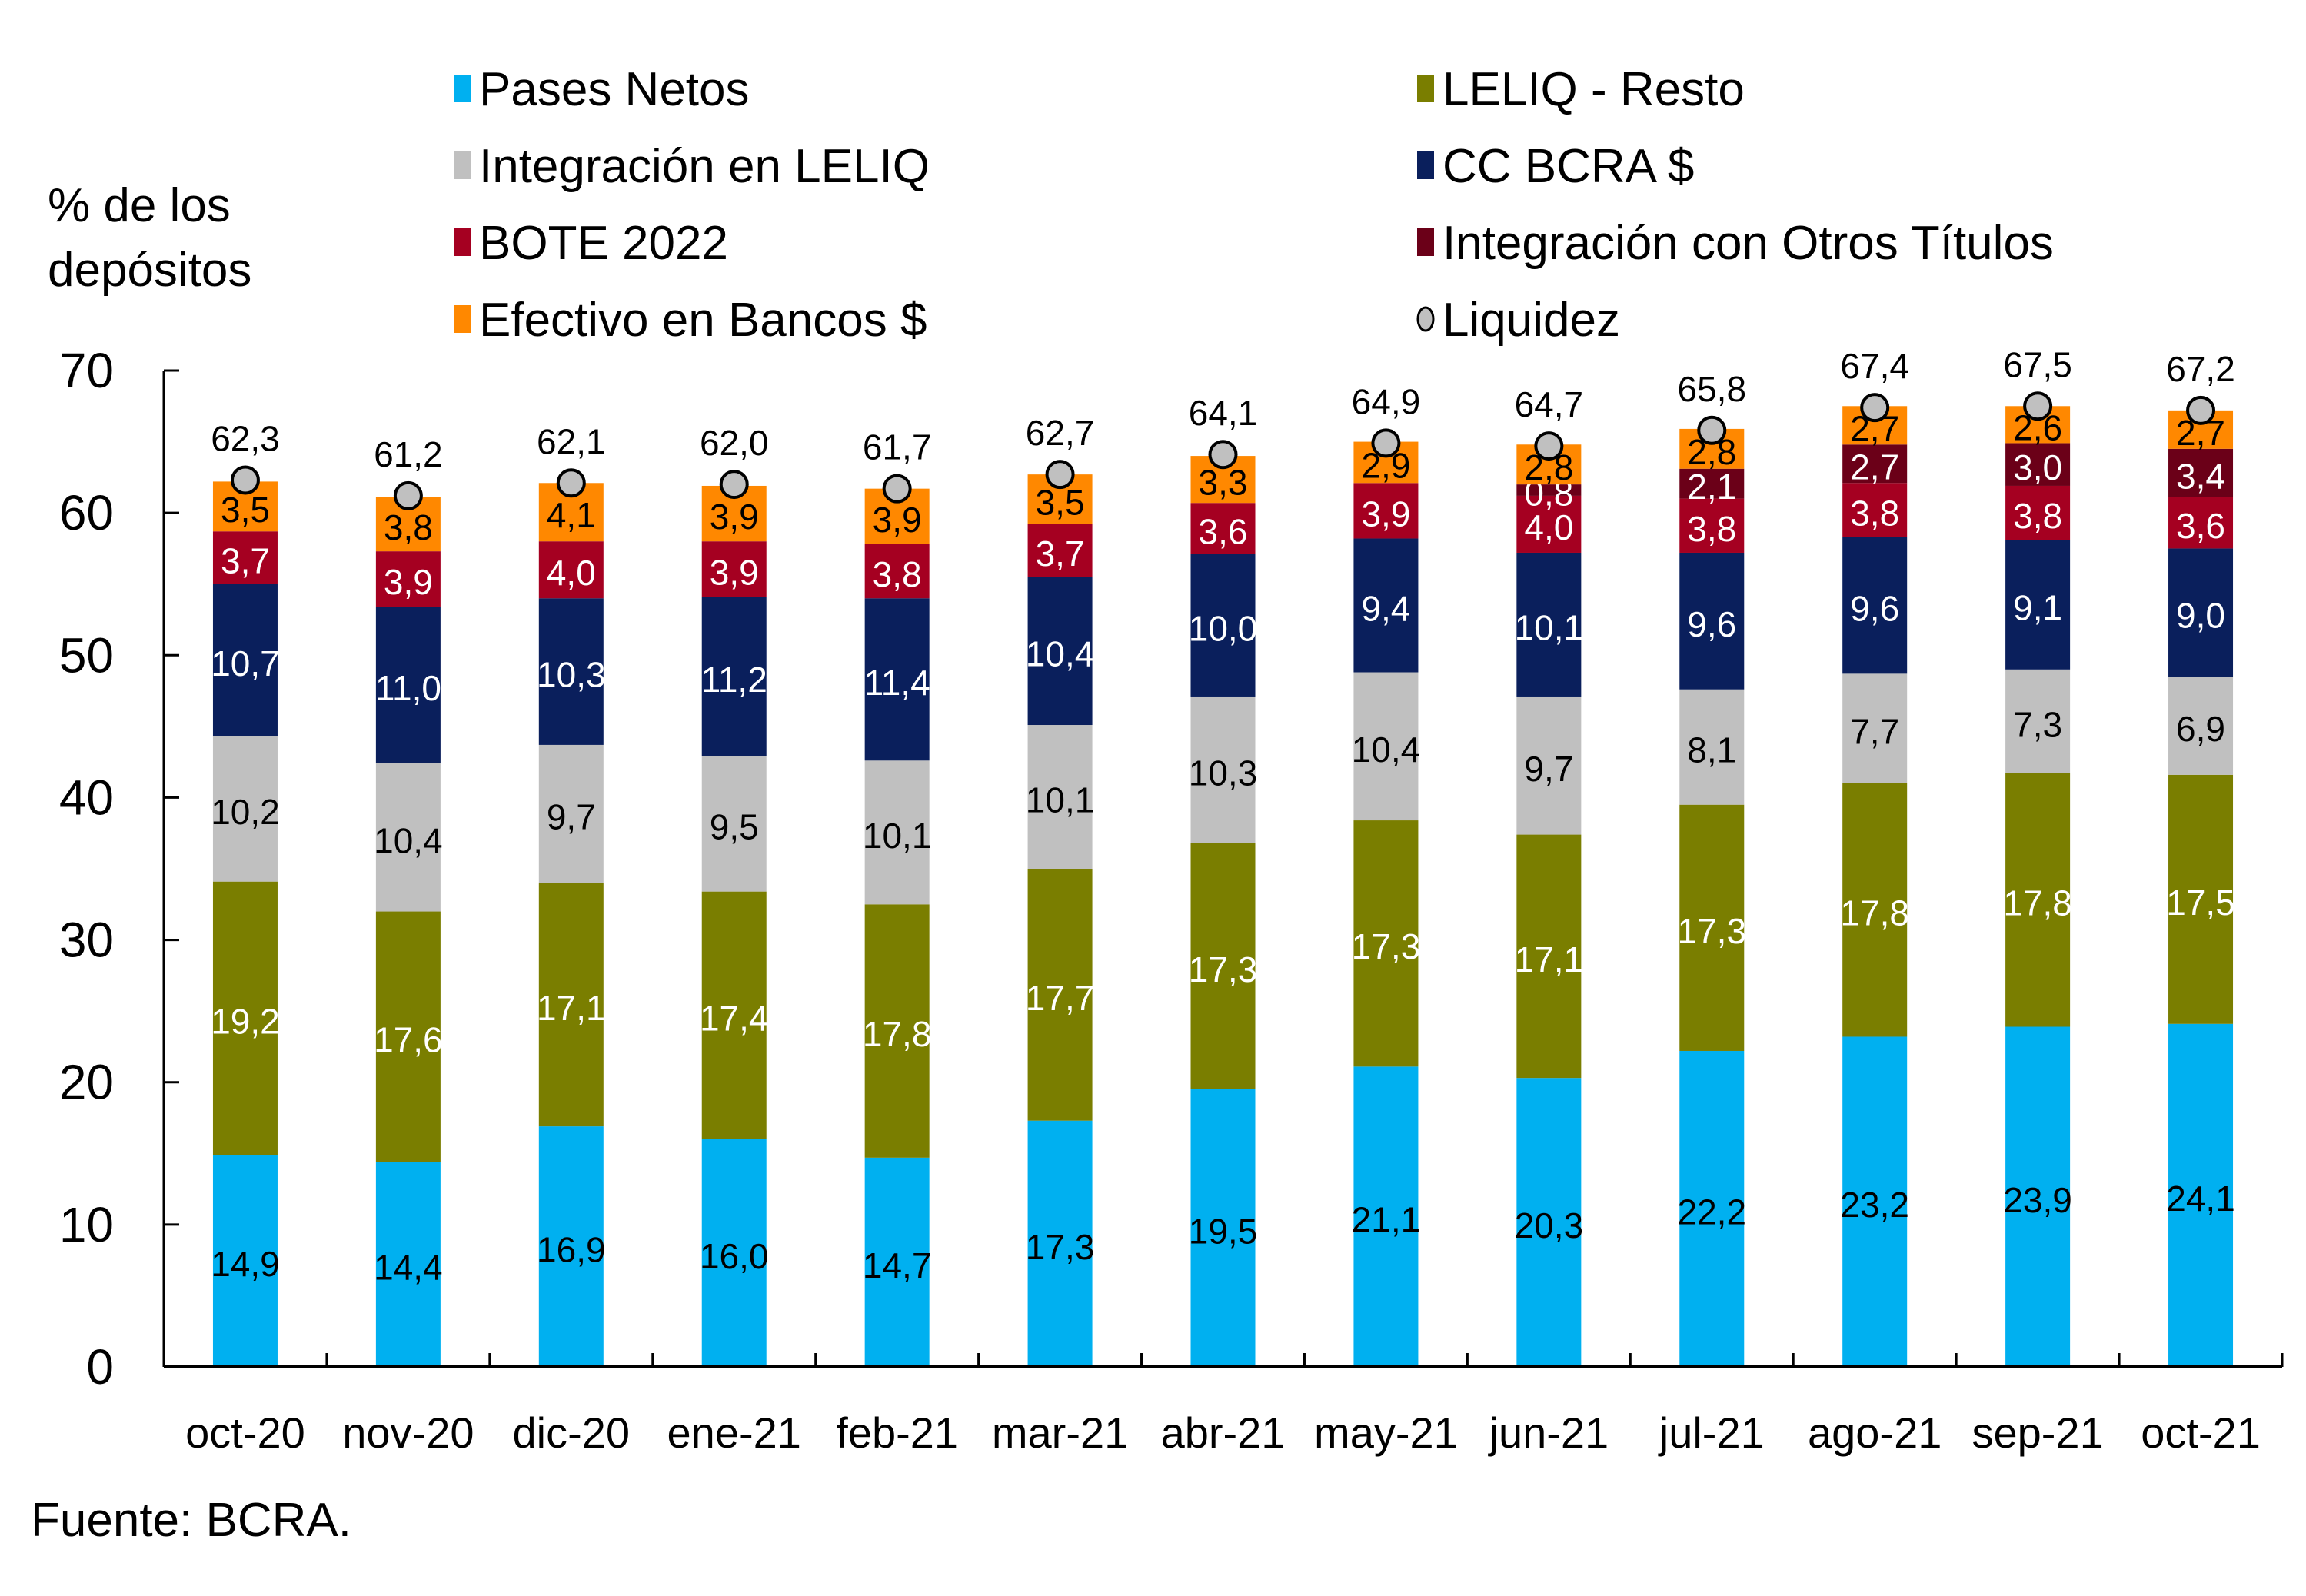  Describe the element at coordinates (1875, 886) in the screenshot. I see `bar-stack: 23,217,87,79,63,82,72,7` at that location.